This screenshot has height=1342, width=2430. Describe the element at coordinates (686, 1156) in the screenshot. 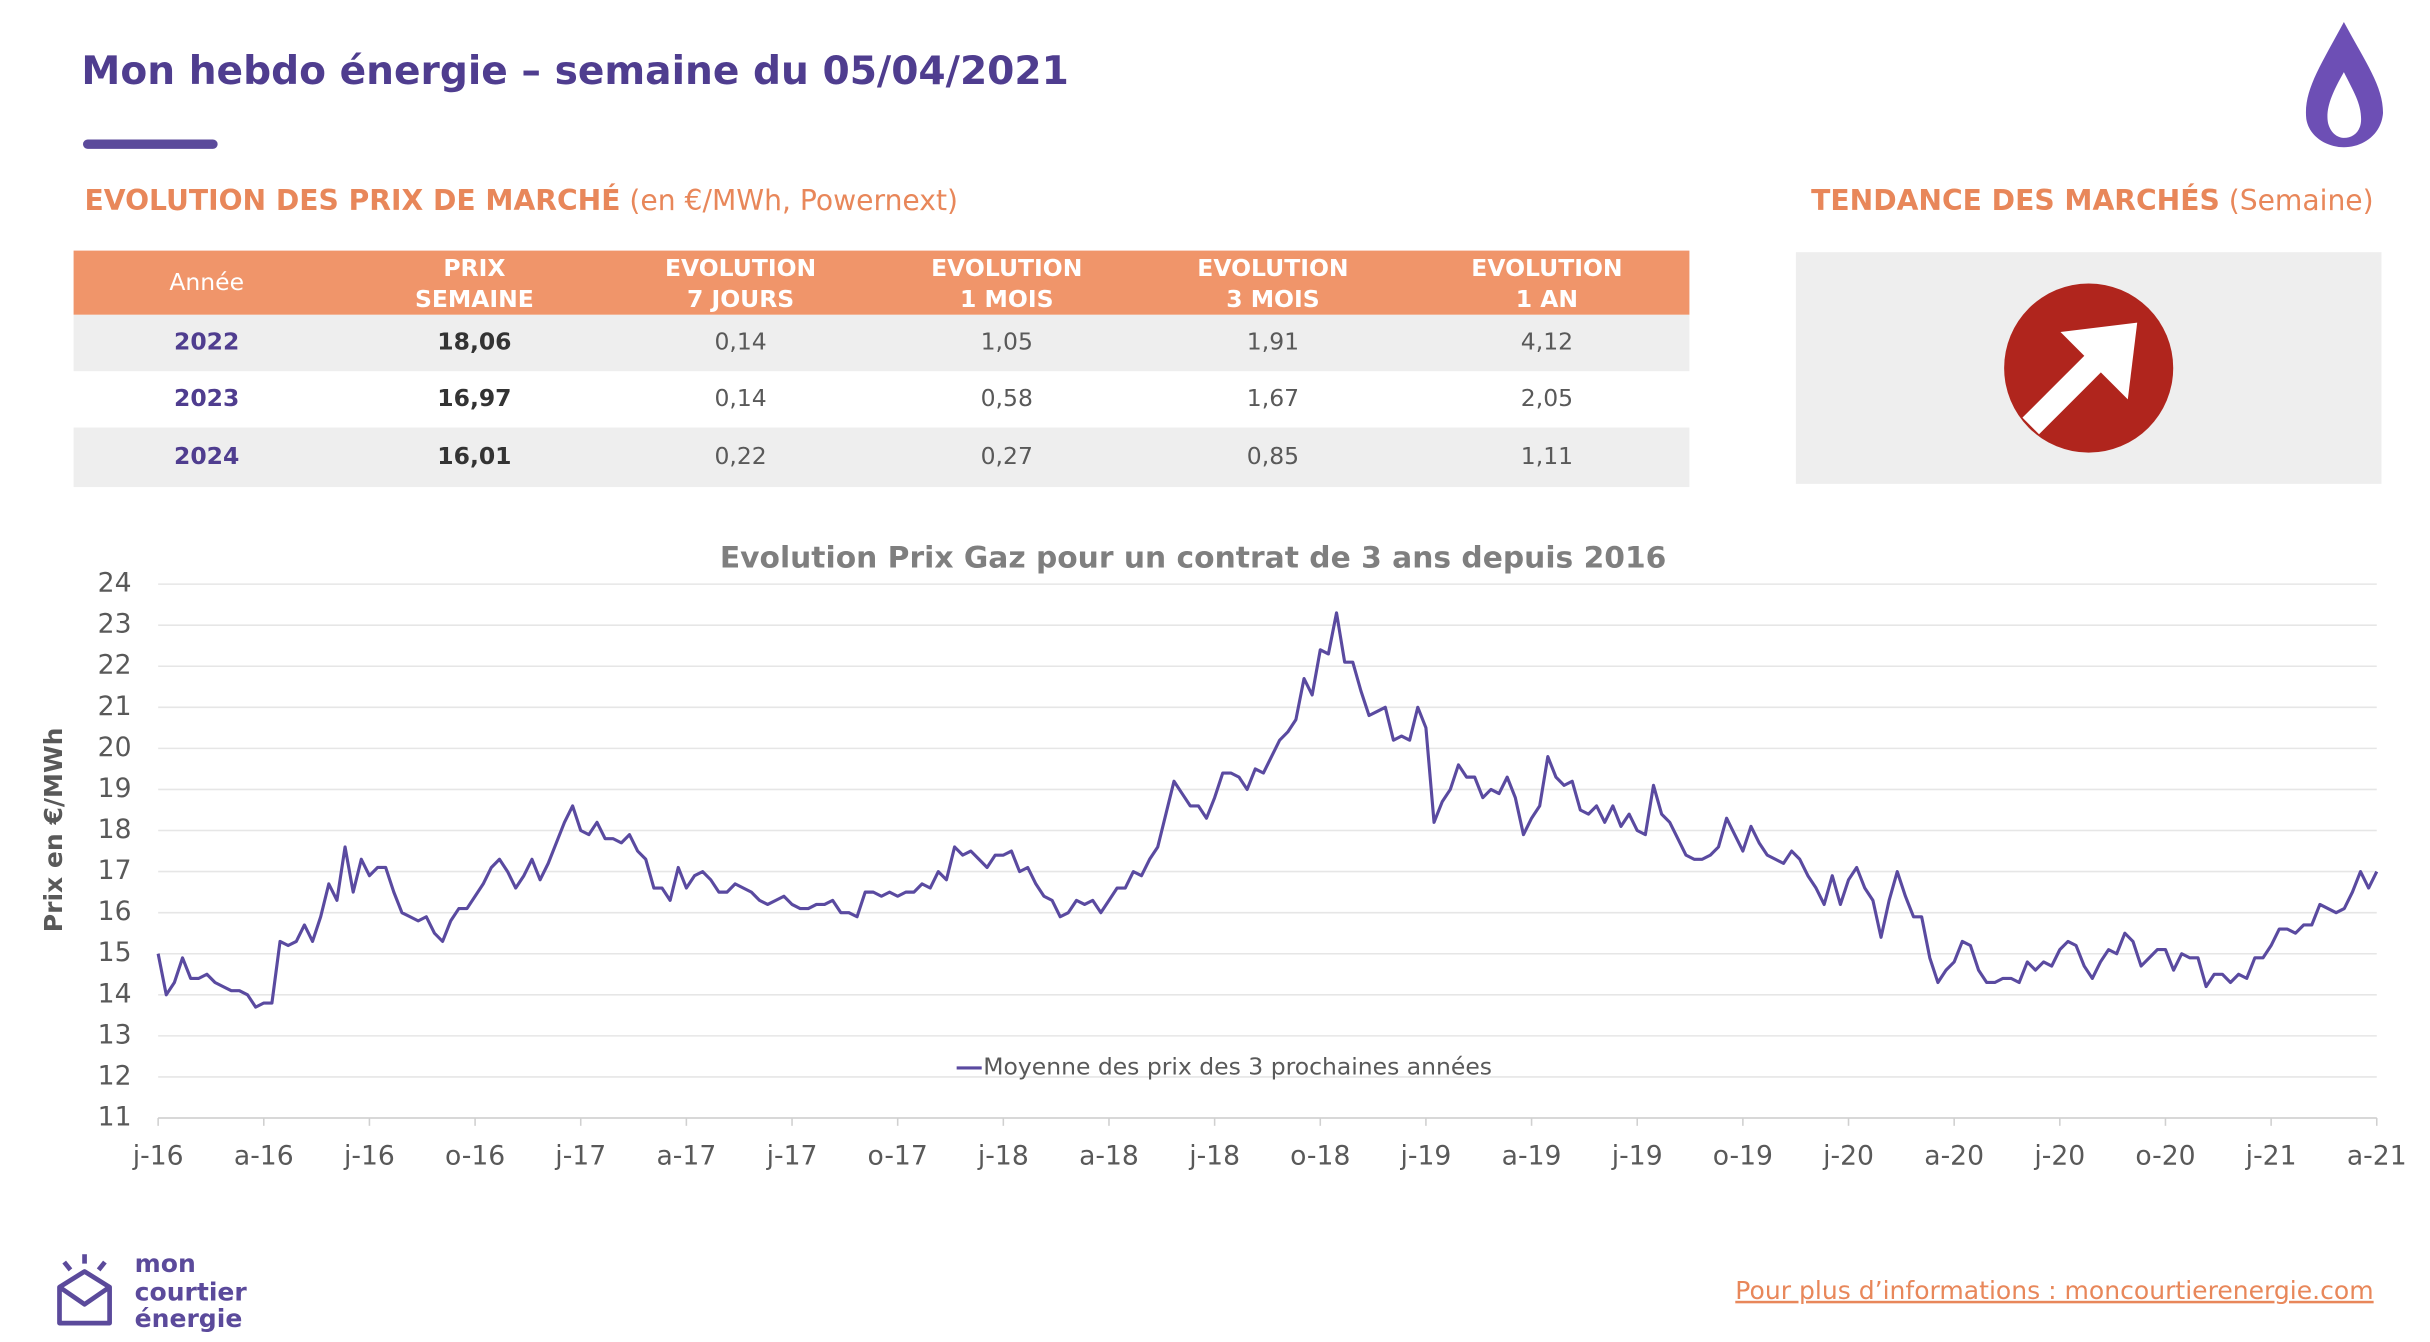

I see `x-tick-label: a-17` at that location.